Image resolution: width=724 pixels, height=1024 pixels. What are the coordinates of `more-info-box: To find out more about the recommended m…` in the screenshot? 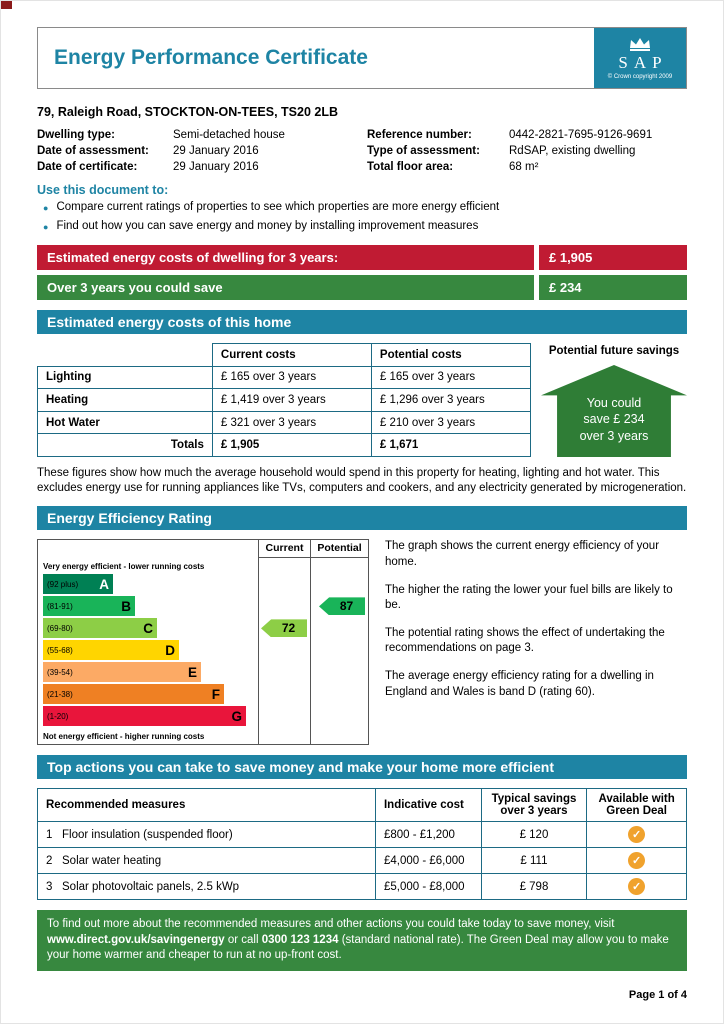 It's located at (362, 940).